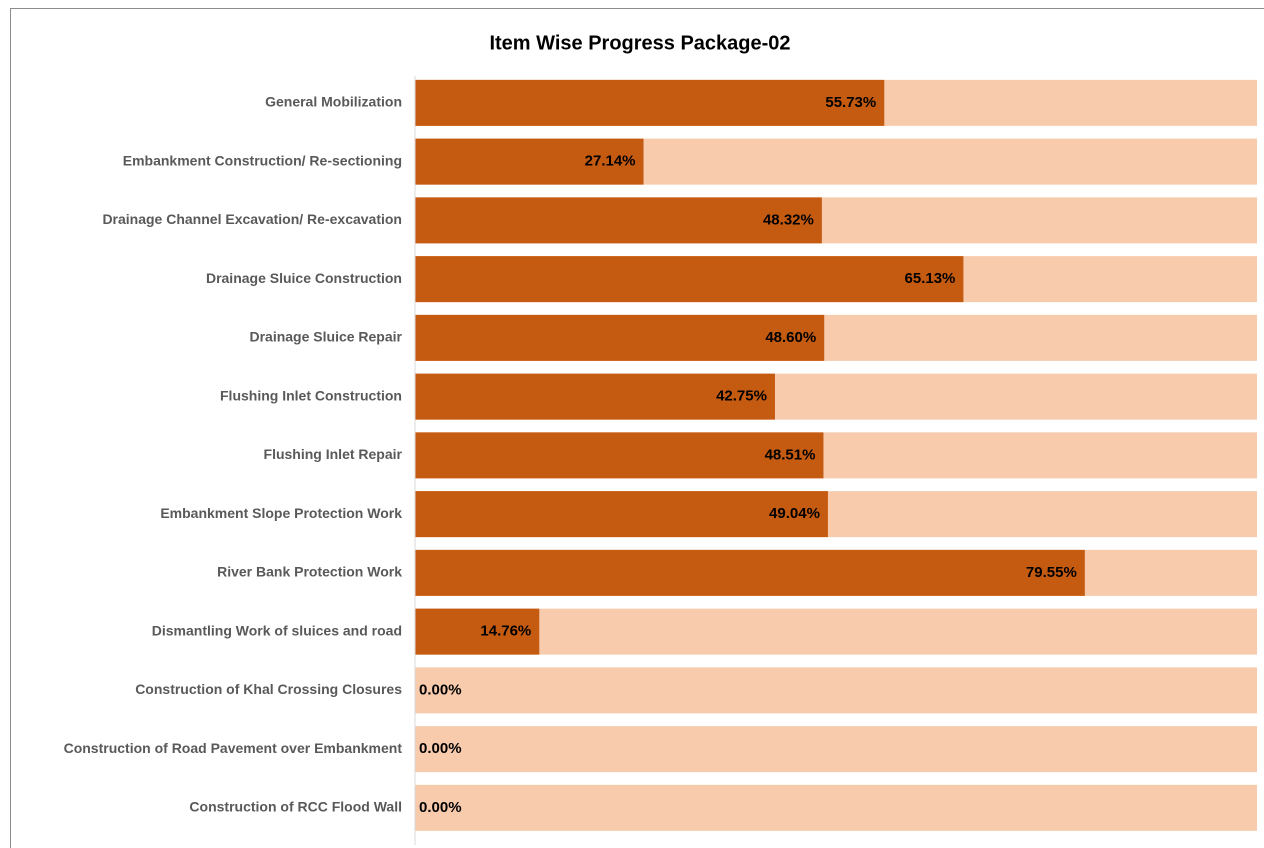  I want to click on category-label: Dismantling Work of sluices and road, so click(277, 630).